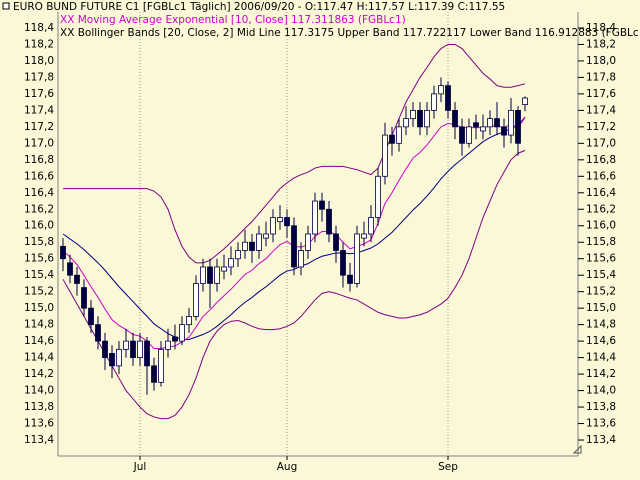  What do you see at coordinates (39, 391) in the screenshot?
I see `y-tick-label: 114,0` at bounding box center [39, 391].